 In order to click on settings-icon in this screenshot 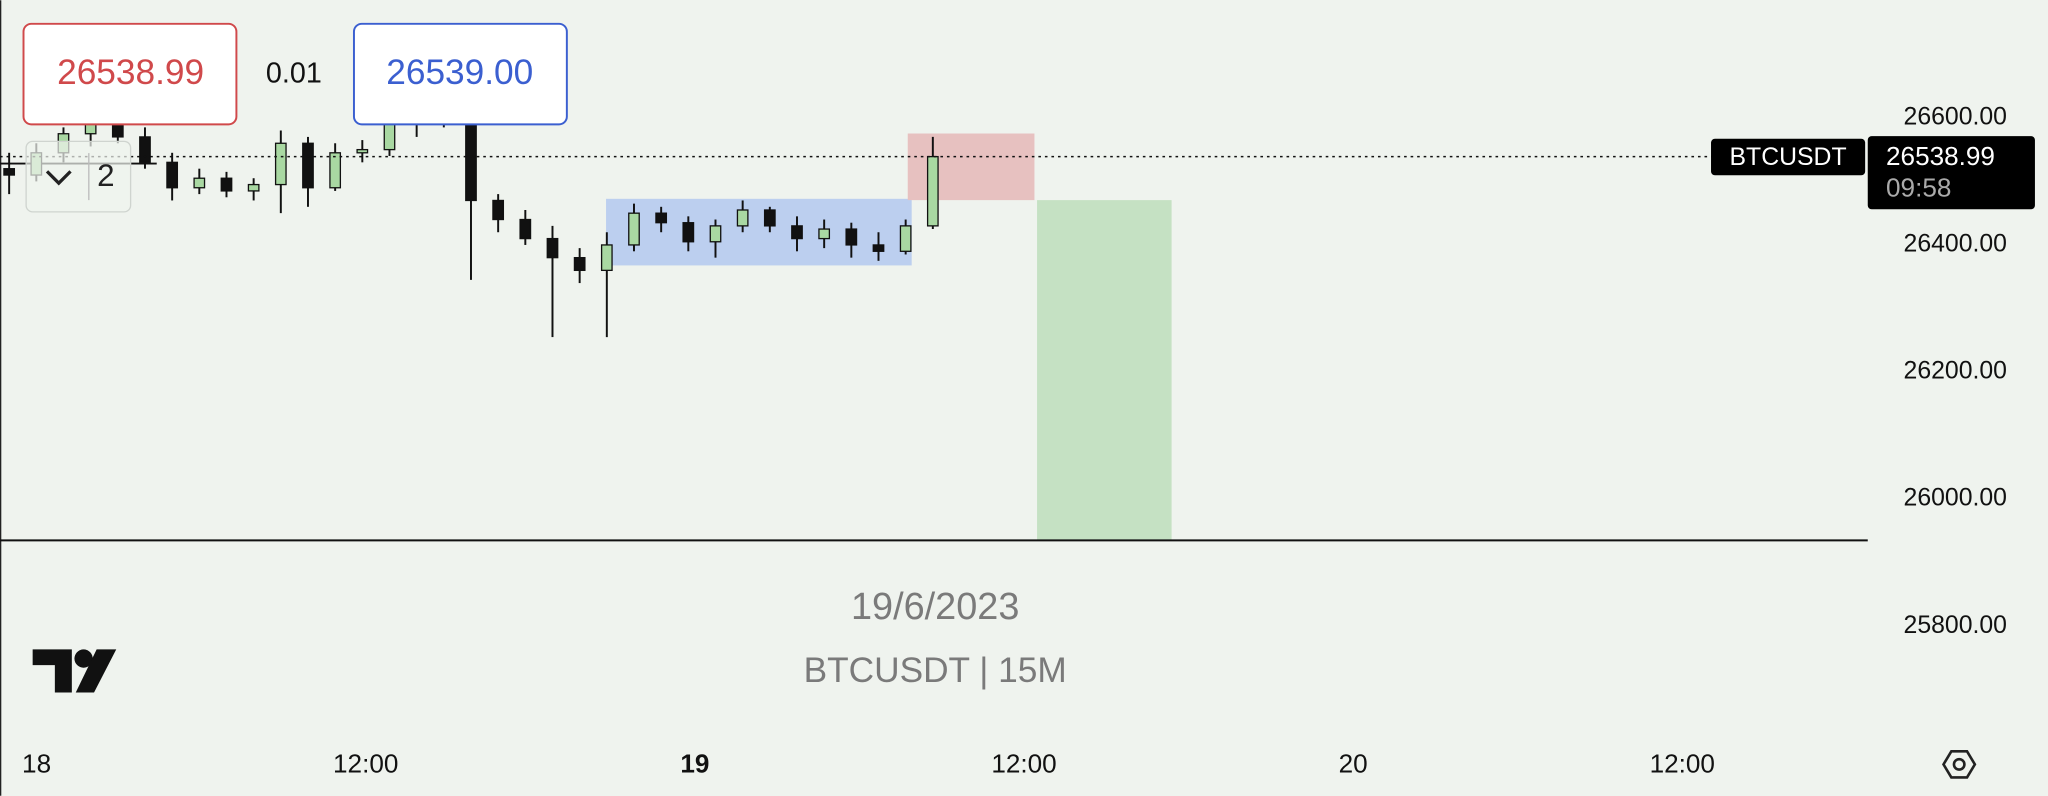, I will do `click(1959, 764)`.